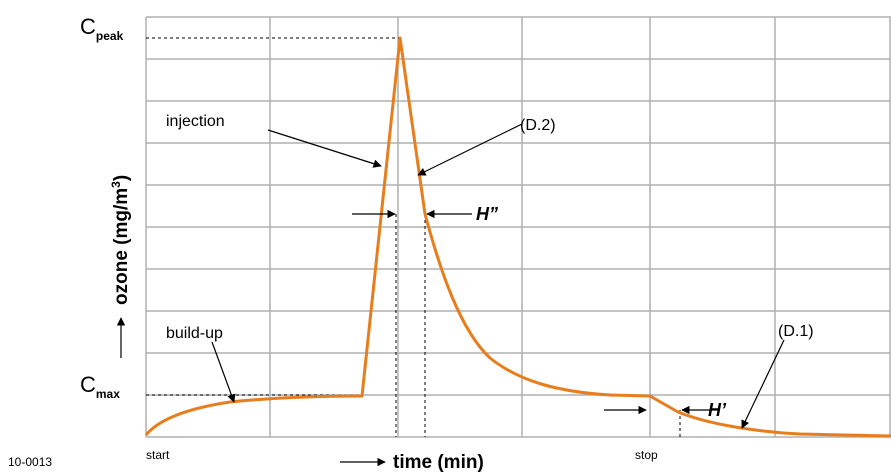 This screenshot has height=474, width=891. Describe the element at coordinates (796, 331) in the screenshot. I see `d1-label: (D.1)` at that location.